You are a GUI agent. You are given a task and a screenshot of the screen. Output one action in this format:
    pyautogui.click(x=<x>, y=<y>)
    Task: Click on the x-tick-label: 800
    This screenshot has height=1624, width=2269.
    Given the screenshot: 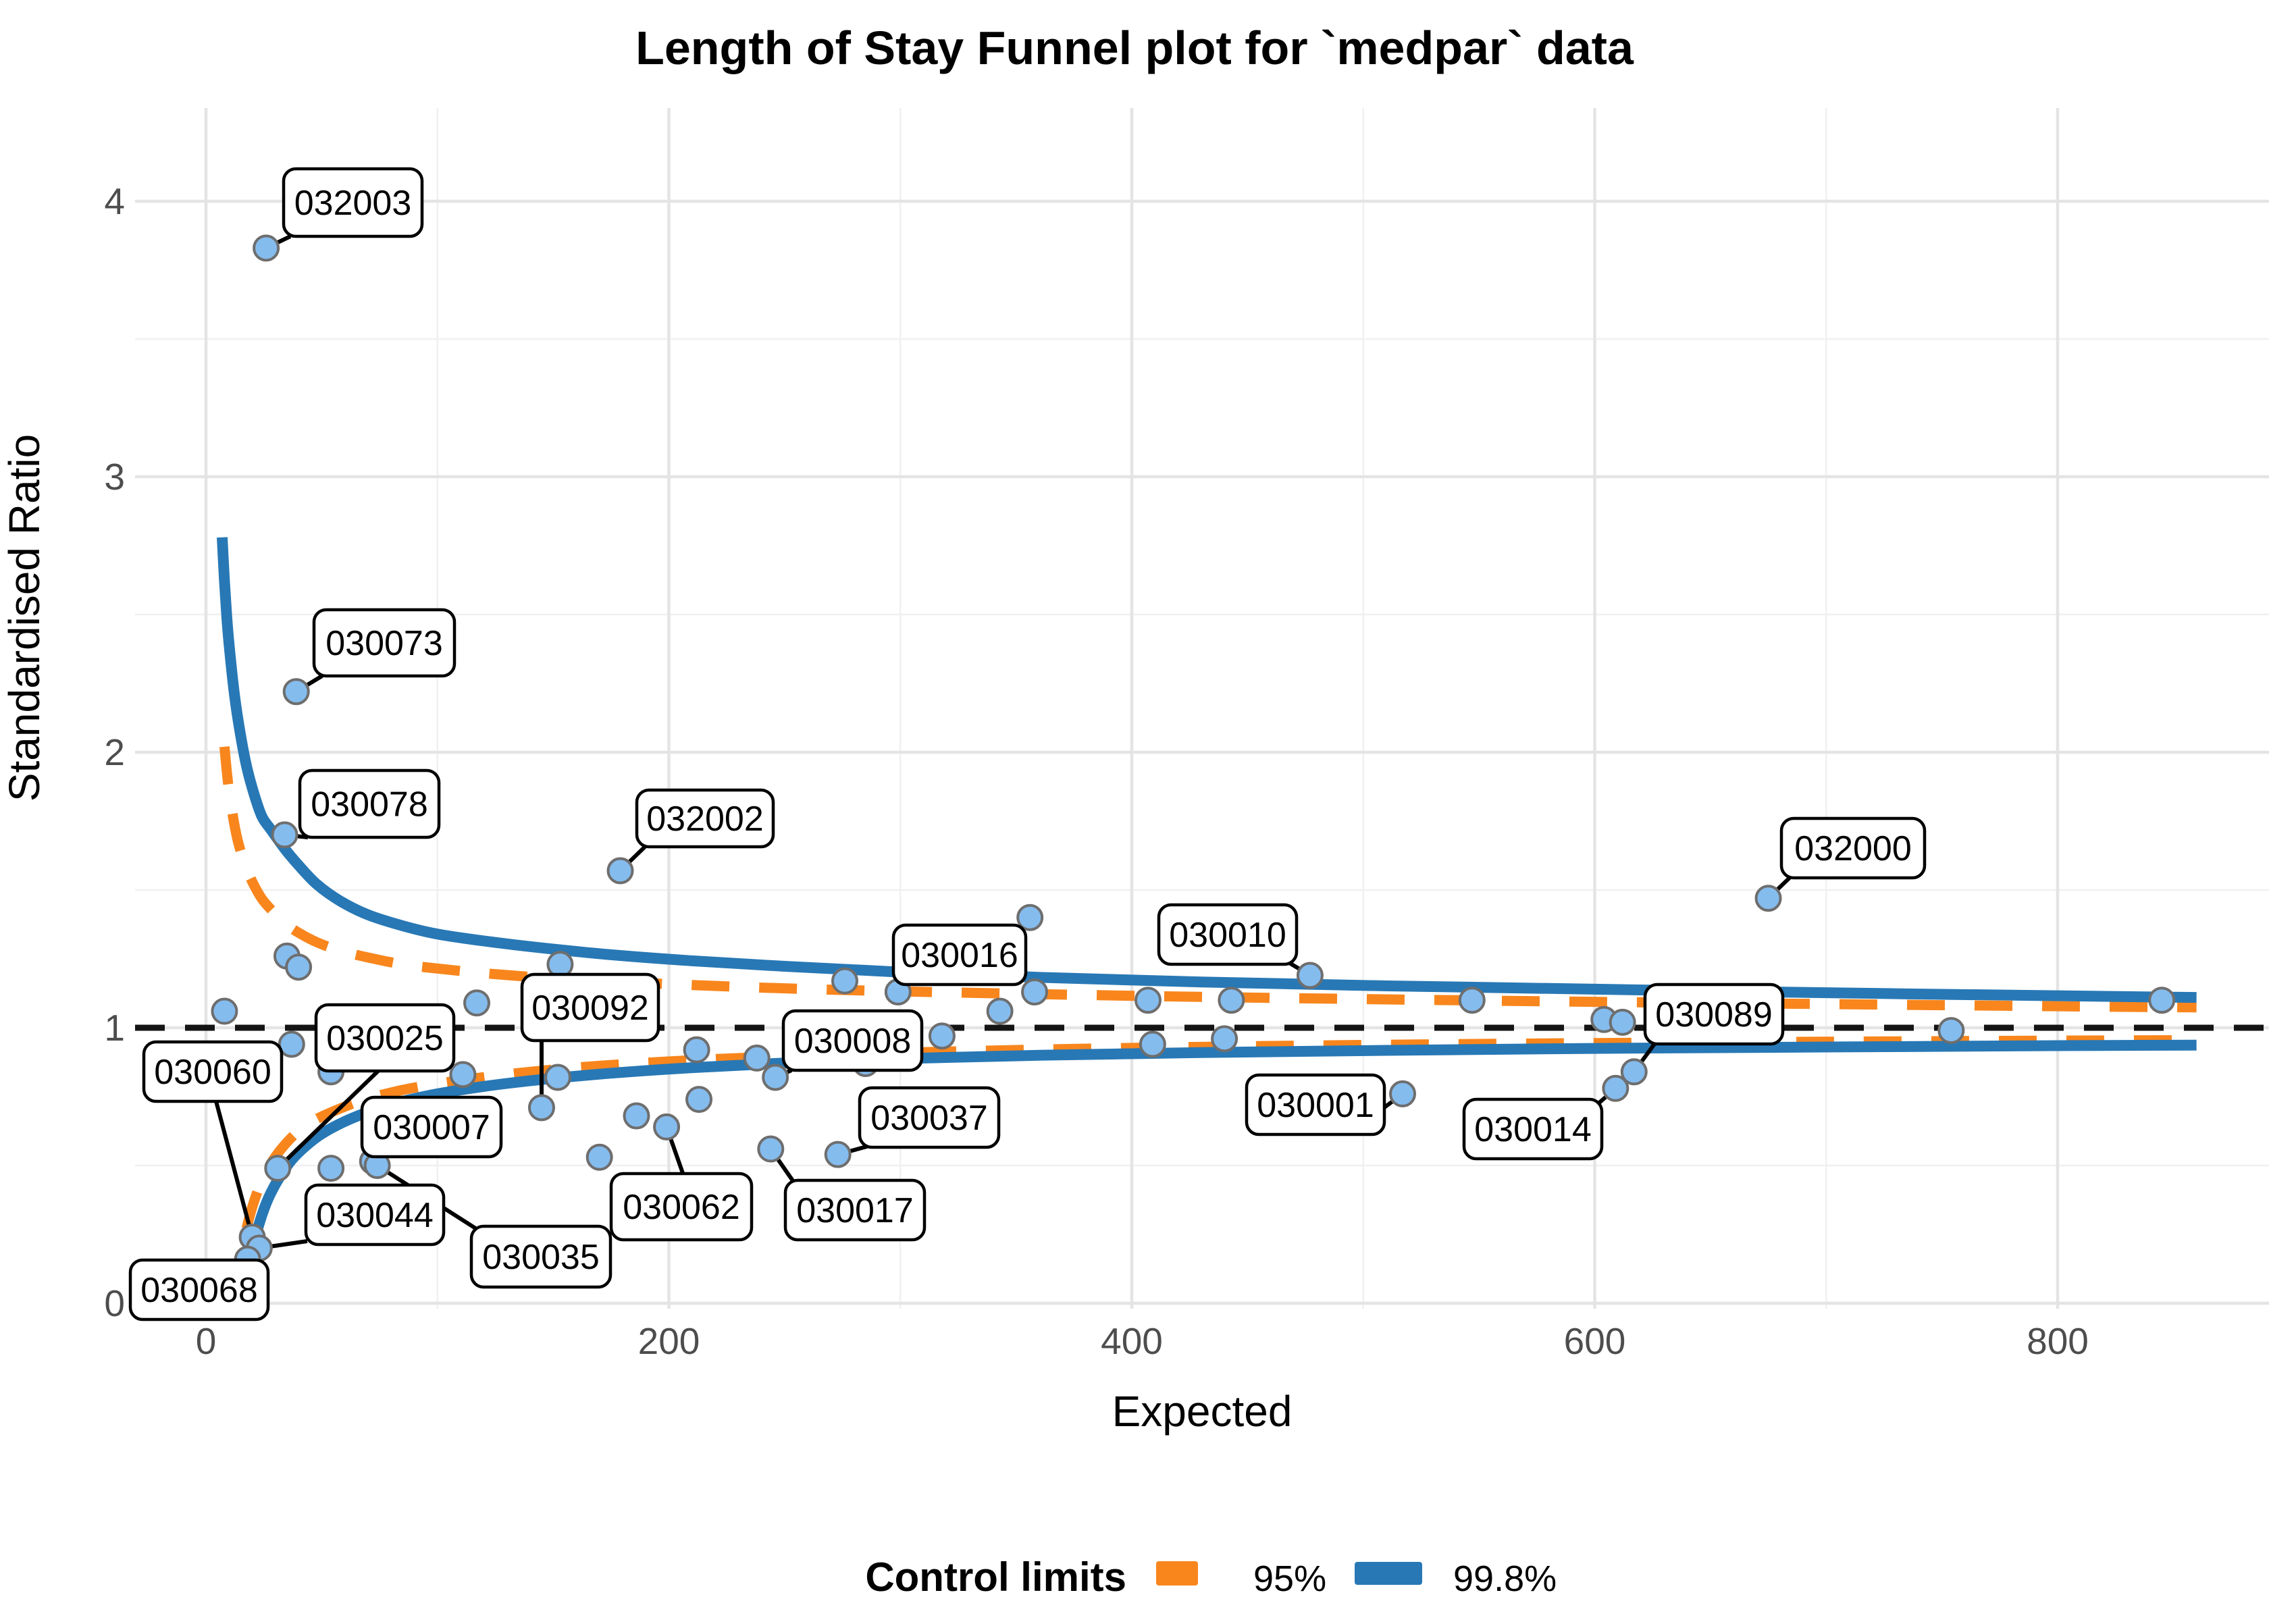 What is the action you would take?
    pyautogui.click(x=2058, y=1341)
    